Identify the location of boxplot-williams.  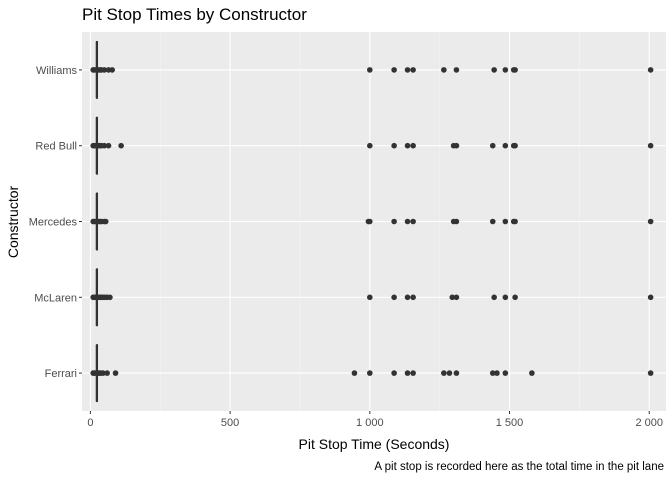
(372, 69).